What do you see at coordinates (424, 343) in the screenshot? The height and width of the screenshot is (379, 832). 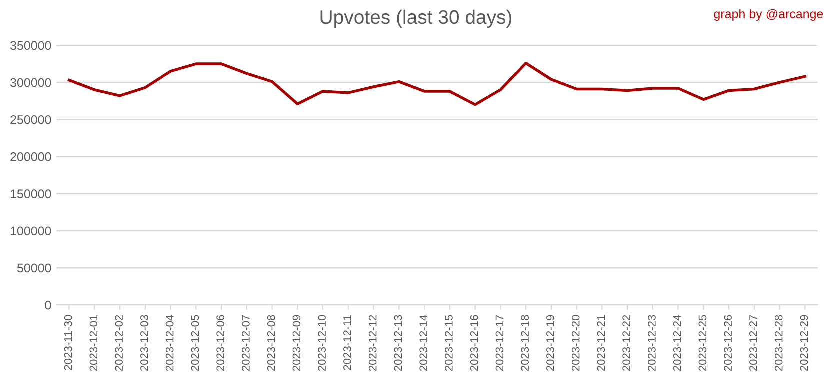 I see `x-tick-label: 2023-12-14` at bounding box center [424, 343].